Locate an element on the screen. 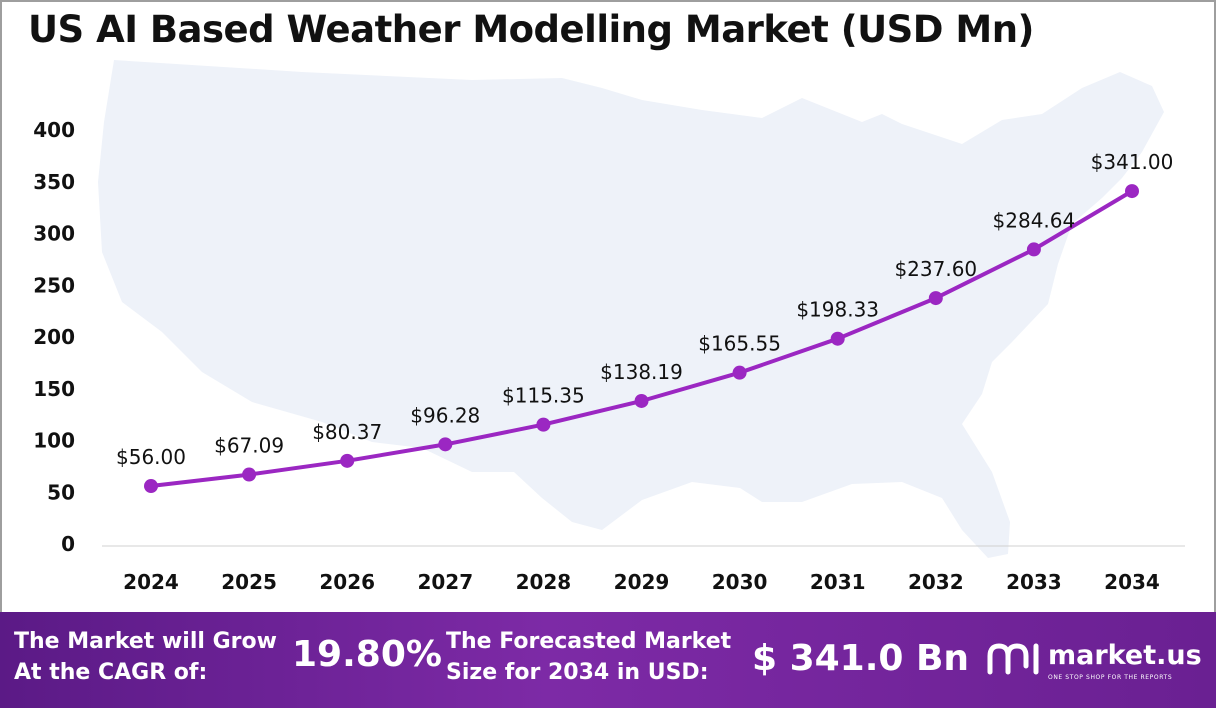 Image resolution: width=1216 pixels, height=708 pixels. x-tick-label: 2031 is located at coordinates (838, 582).